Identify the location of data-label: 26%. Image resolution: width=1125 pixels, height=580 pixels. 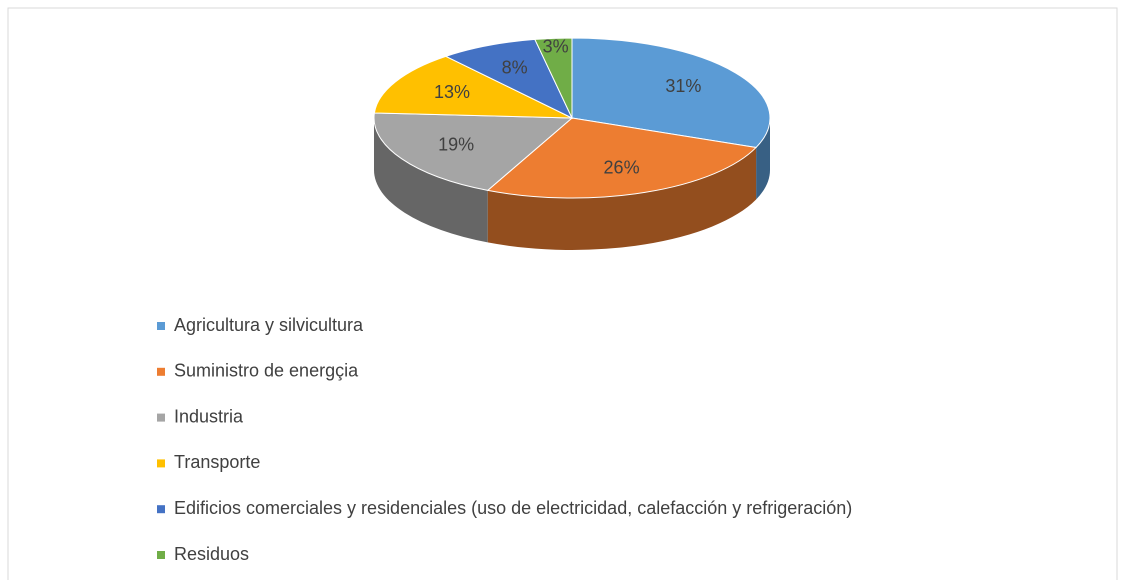
(622, 167).